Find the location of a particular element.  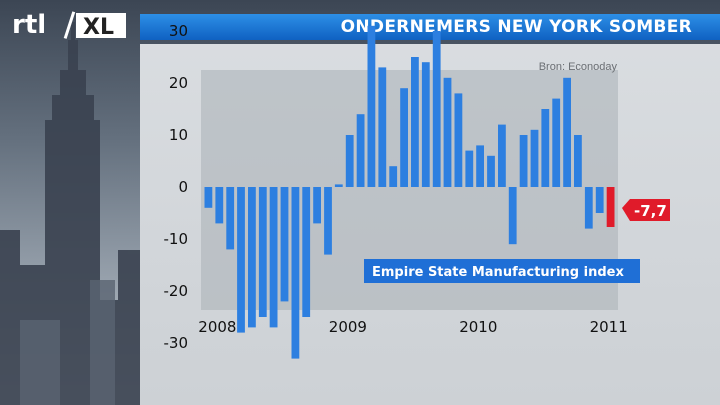

bar-latest is located at coordinates (610, 207).